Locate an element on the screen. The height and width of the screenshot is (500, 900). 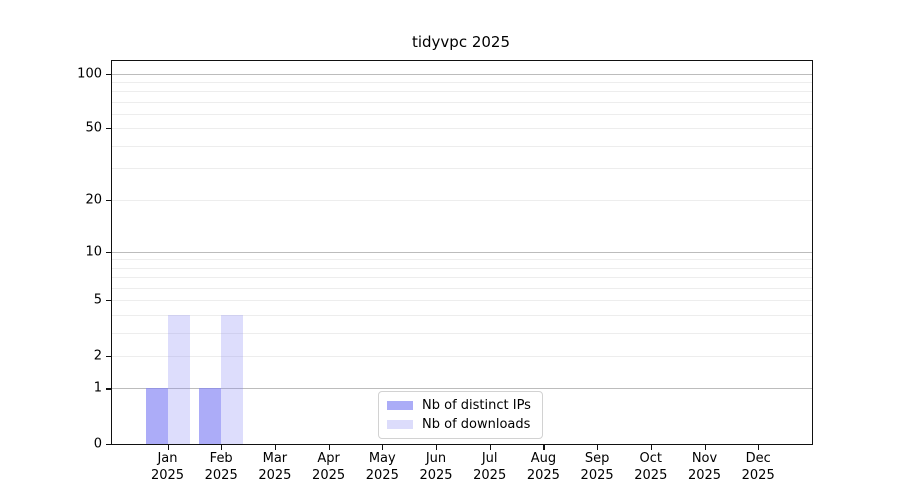
x-tick-label: Mar 2025 is located at coordinates (275, 467).